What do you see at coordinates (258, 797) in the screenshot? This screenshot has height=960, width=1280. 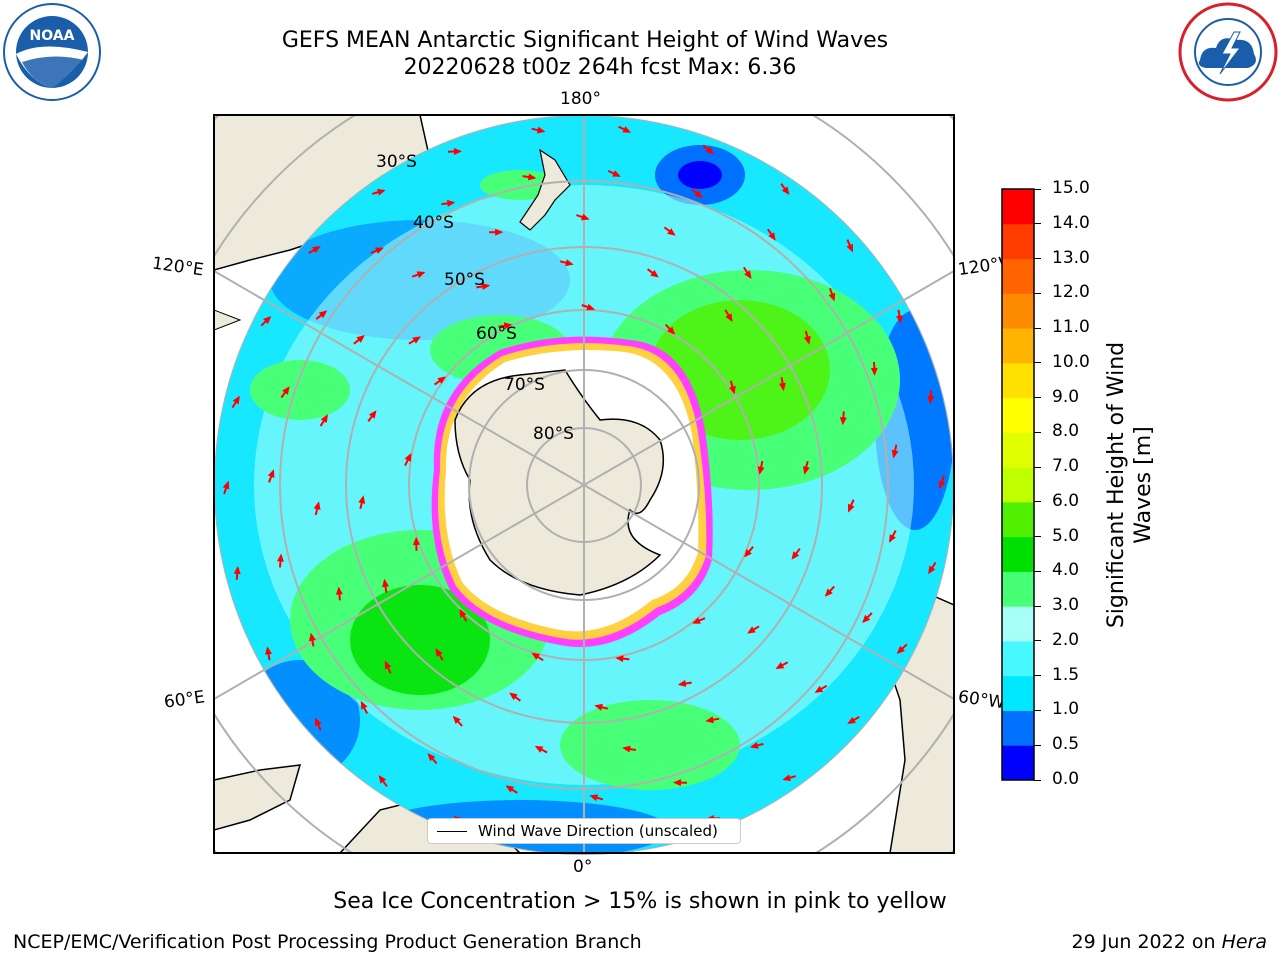 I see `madagascar-land` at bounding box center [258, 797].